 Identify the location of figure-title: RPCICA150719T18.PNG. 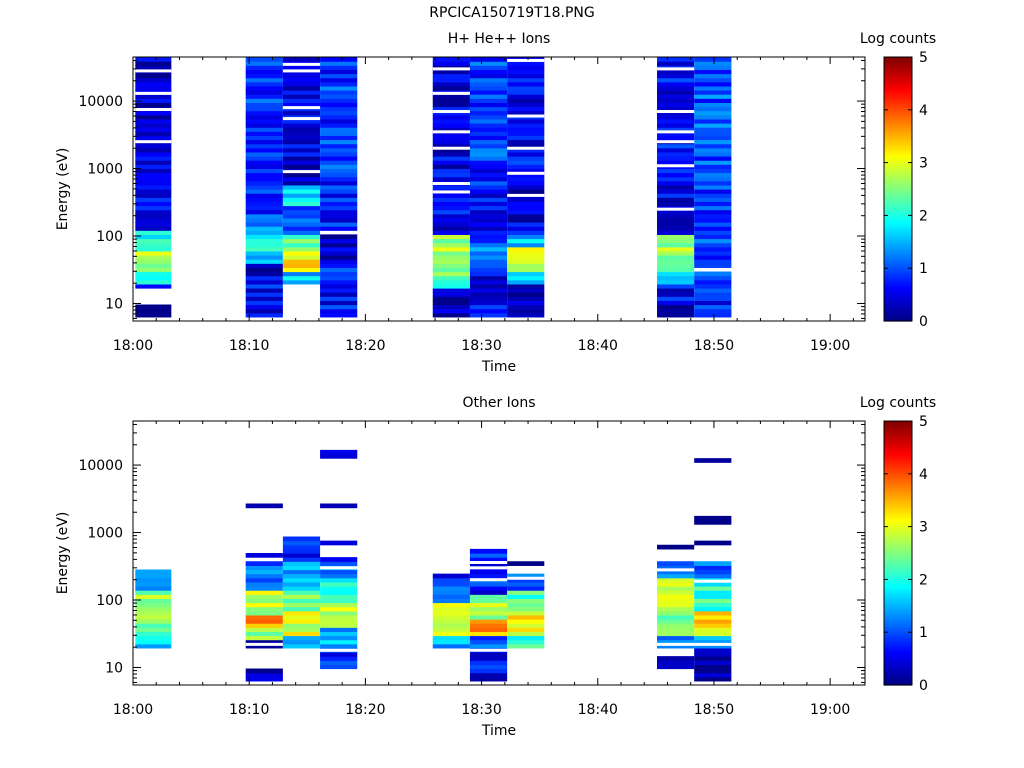
(512, 13).